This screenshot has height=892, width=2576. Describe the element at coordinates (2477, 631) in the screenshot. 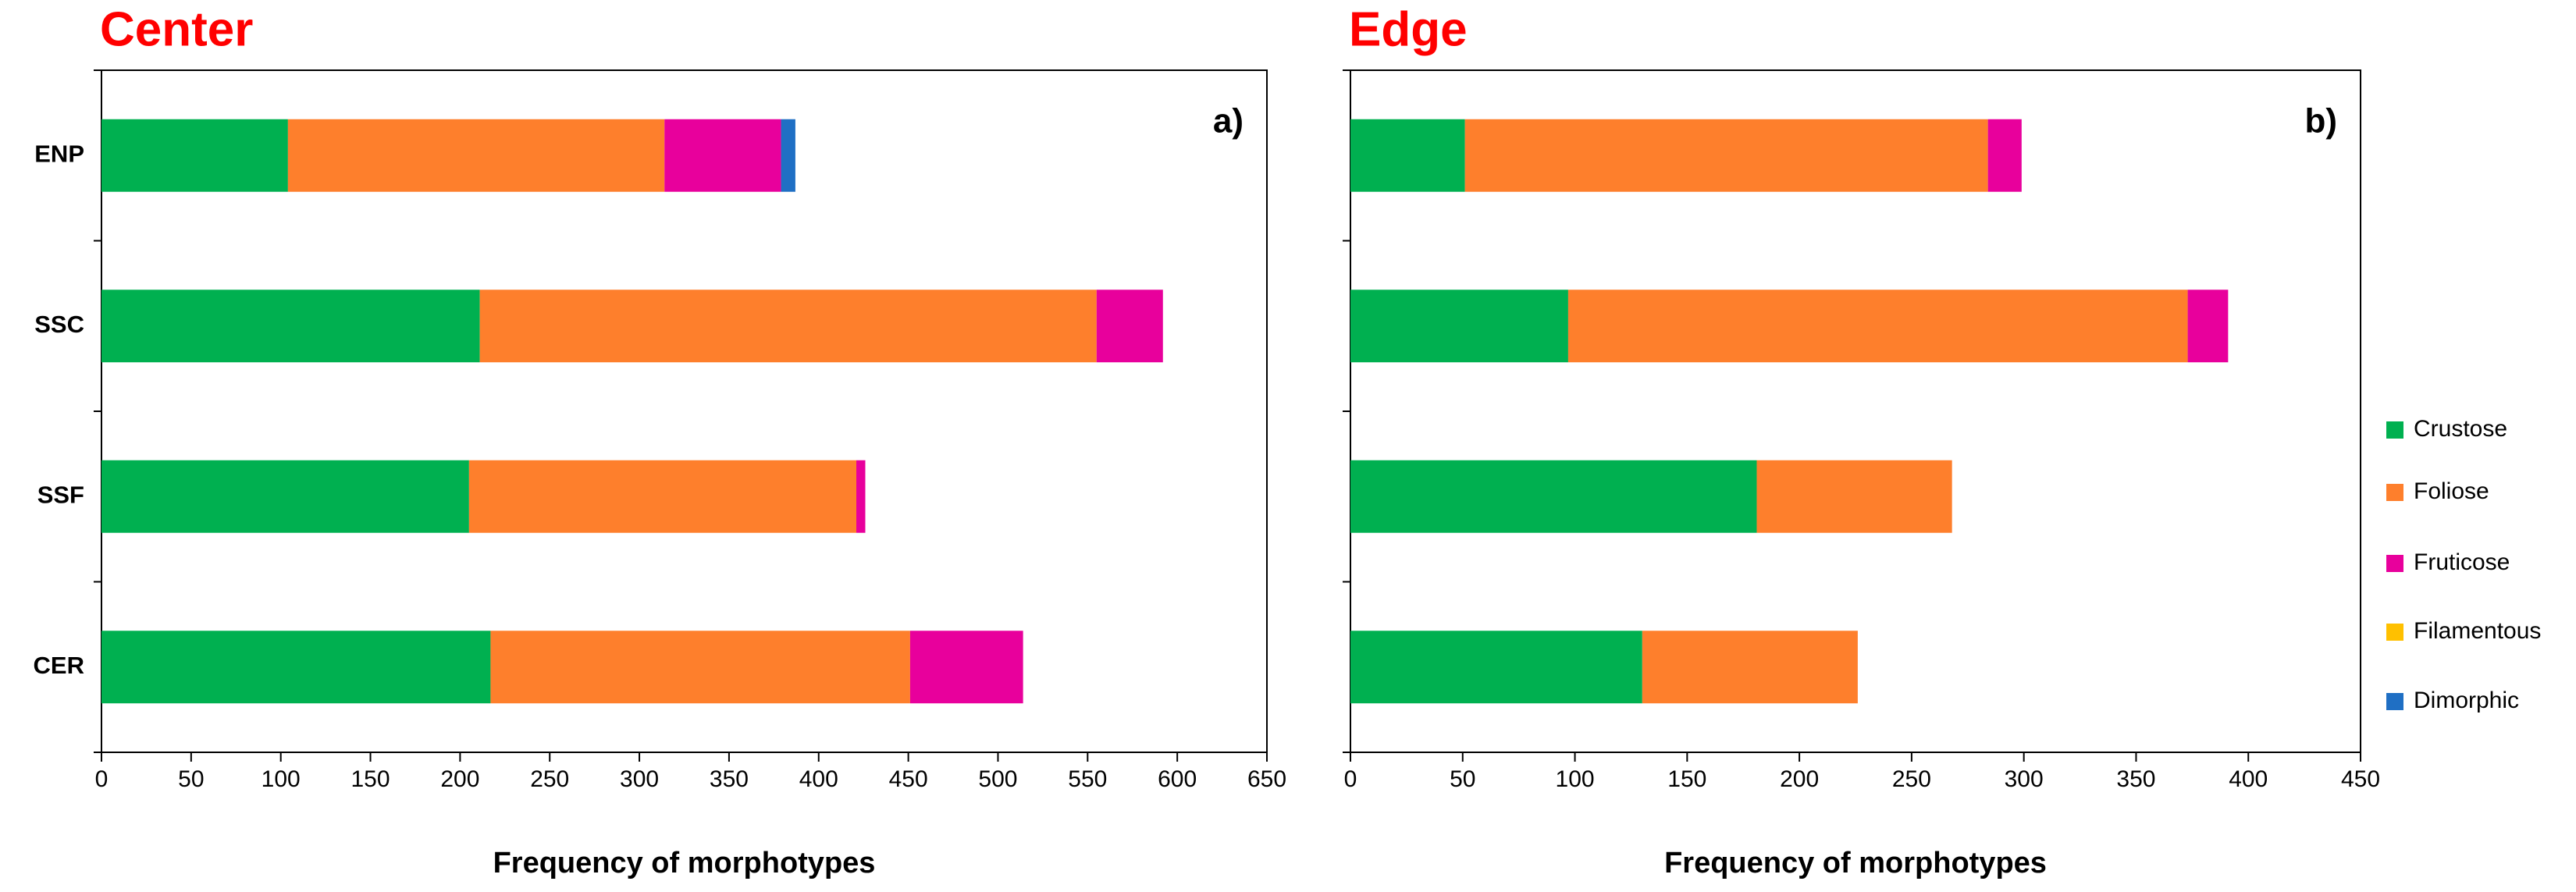

I see `legend-label: Filamentous` at that location.